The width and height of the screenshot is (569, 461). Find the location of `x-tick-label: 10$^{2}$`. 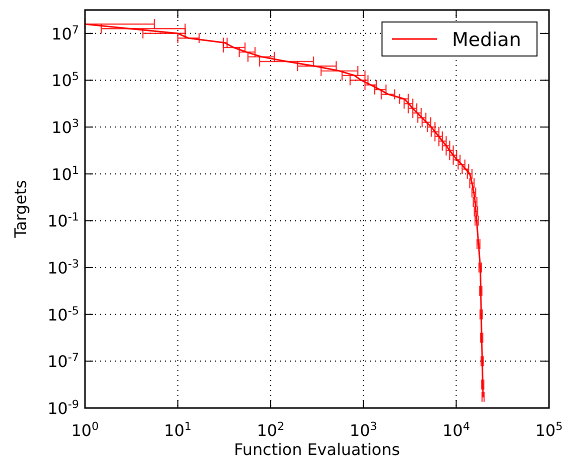

x-tick-label: 10$^{2}$ is located at coordinates (270, 430).